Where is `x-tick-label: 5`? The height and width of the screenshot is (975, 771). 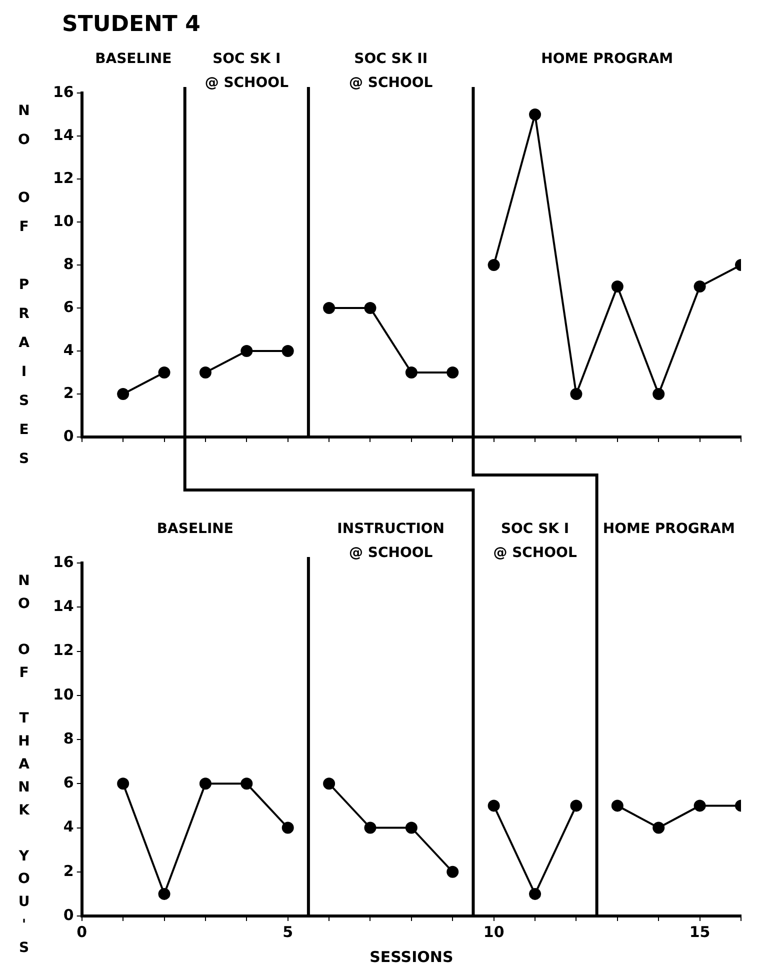
x-tick-label: 5 is located at coordinates (288, 931).